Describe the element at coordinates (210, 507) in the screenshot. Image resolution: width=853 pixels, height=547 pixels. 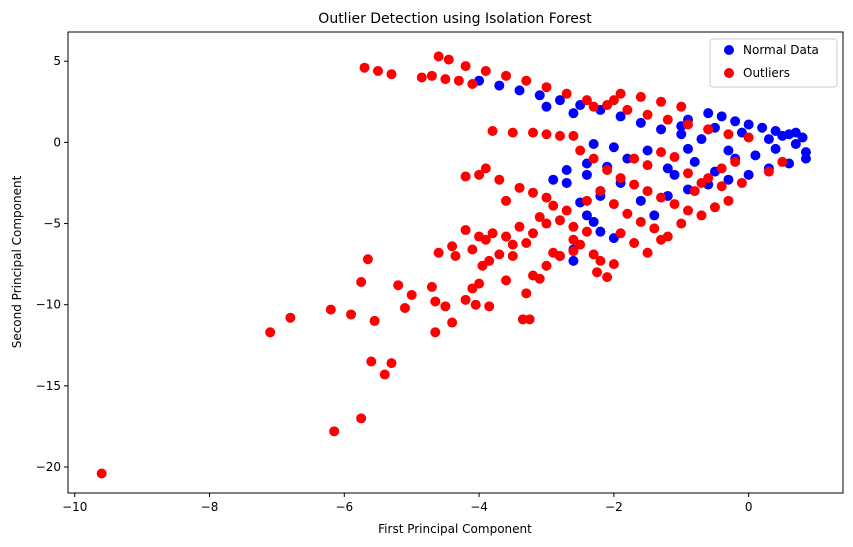
I see `x-tick-label: −8` at that location.